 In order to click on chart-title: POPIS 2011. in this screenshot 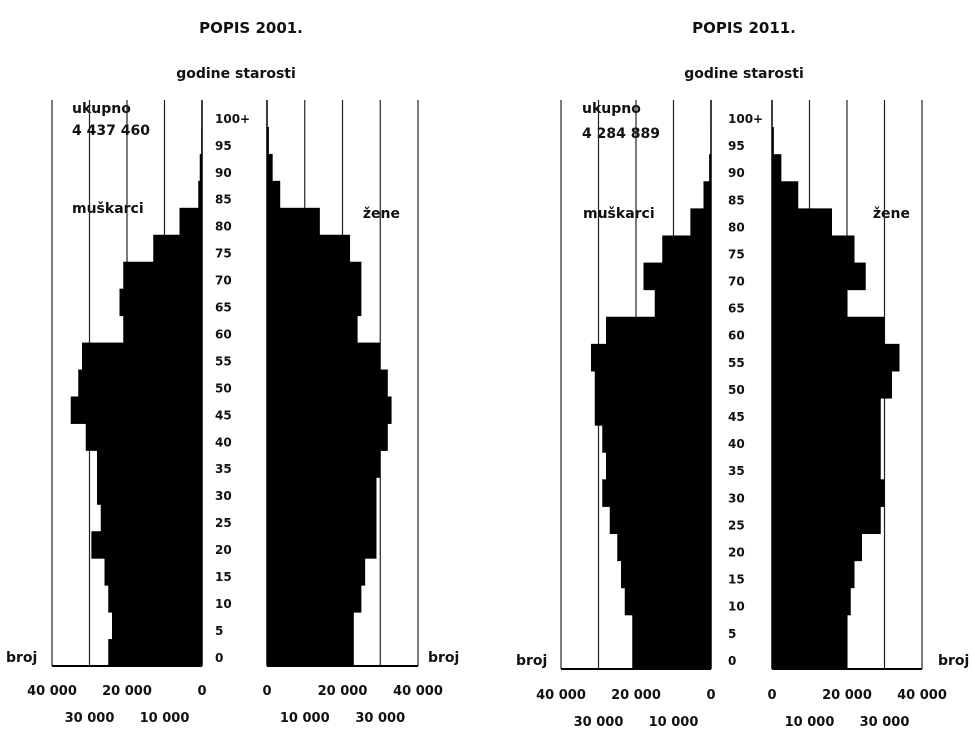, I will do `click(744, 28)`.